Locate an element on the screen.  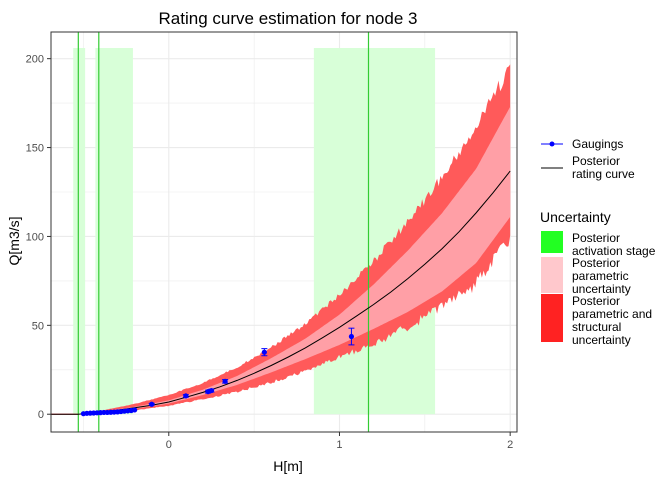
legend-parametric-swatch is located at coordinates (552, 275).